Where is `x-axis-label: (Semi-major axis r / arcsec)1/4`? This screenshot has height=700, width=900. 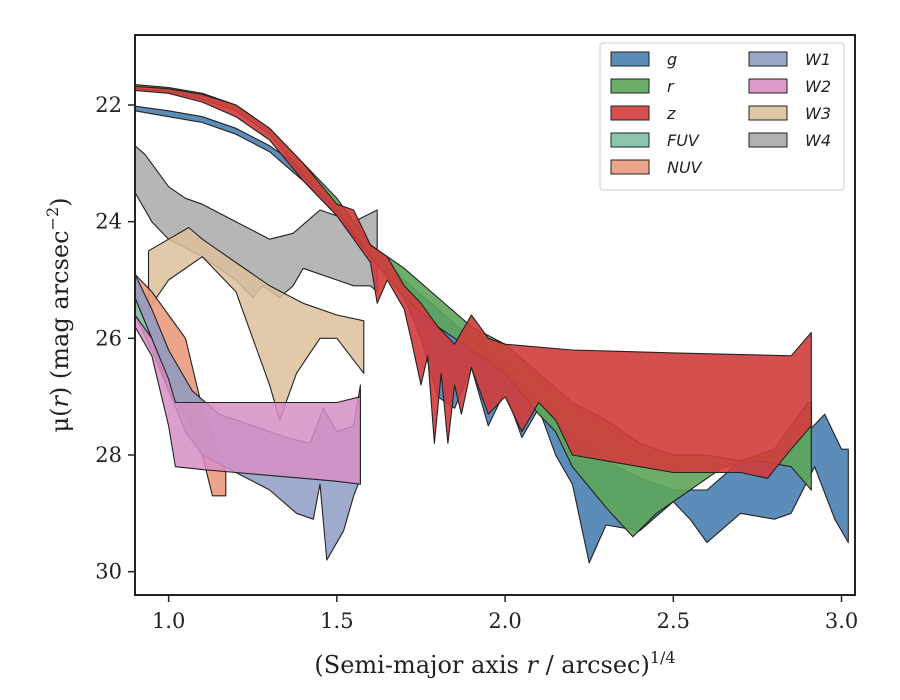
x-axis-label: (Semi-major axis r / arcsec)1/4 is located at coordinates (494, 663).